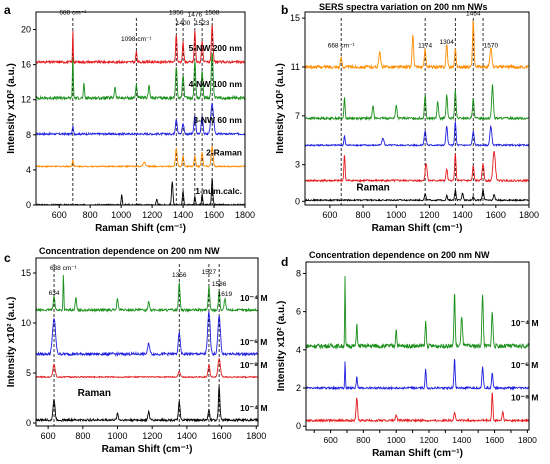 The width and height of the screenshot is (550, 464). Describe the element at coordinates (26, 65) in the screenshot. I see `y-tick-label: 16` at that location.